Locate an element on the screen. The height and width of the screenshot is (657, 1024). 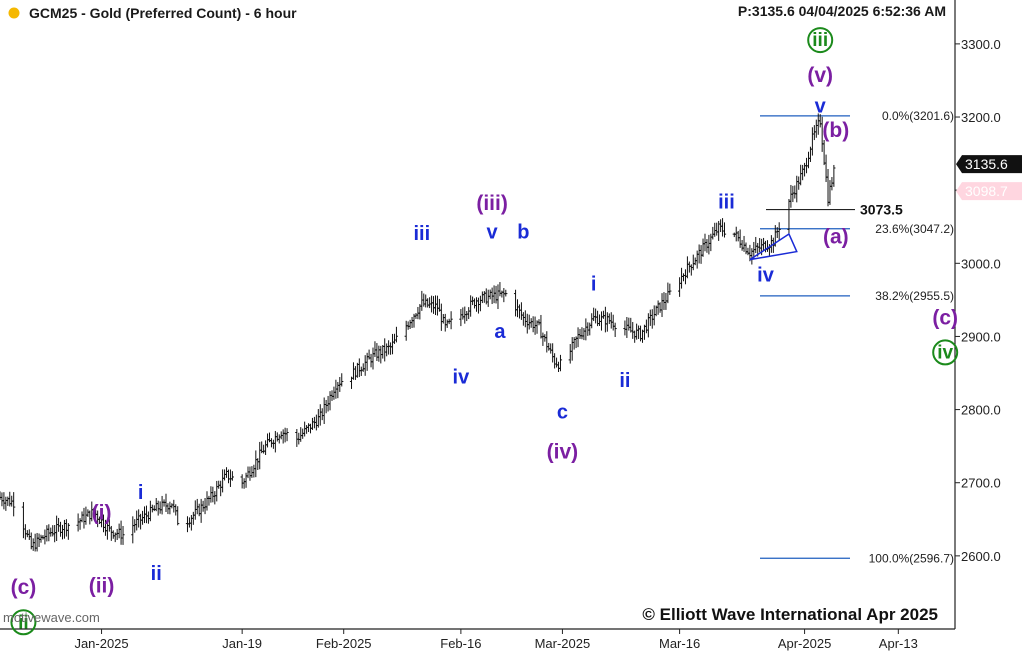
wave-label: (a) is located at coordinates (836, 237).